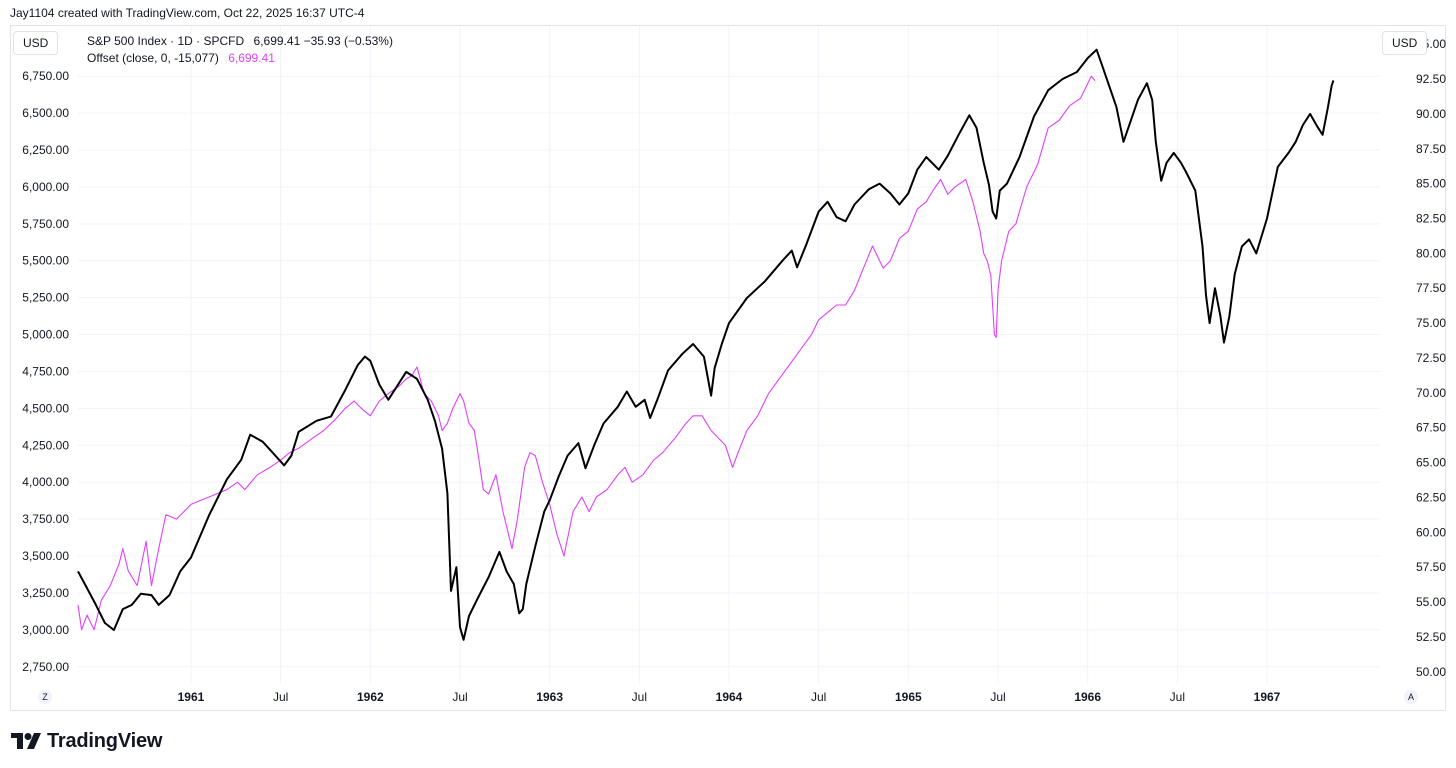  Describe the element at coordinates (370, 697) in the screenshot. I see `x-axis-tick-label: 1962` at that location.